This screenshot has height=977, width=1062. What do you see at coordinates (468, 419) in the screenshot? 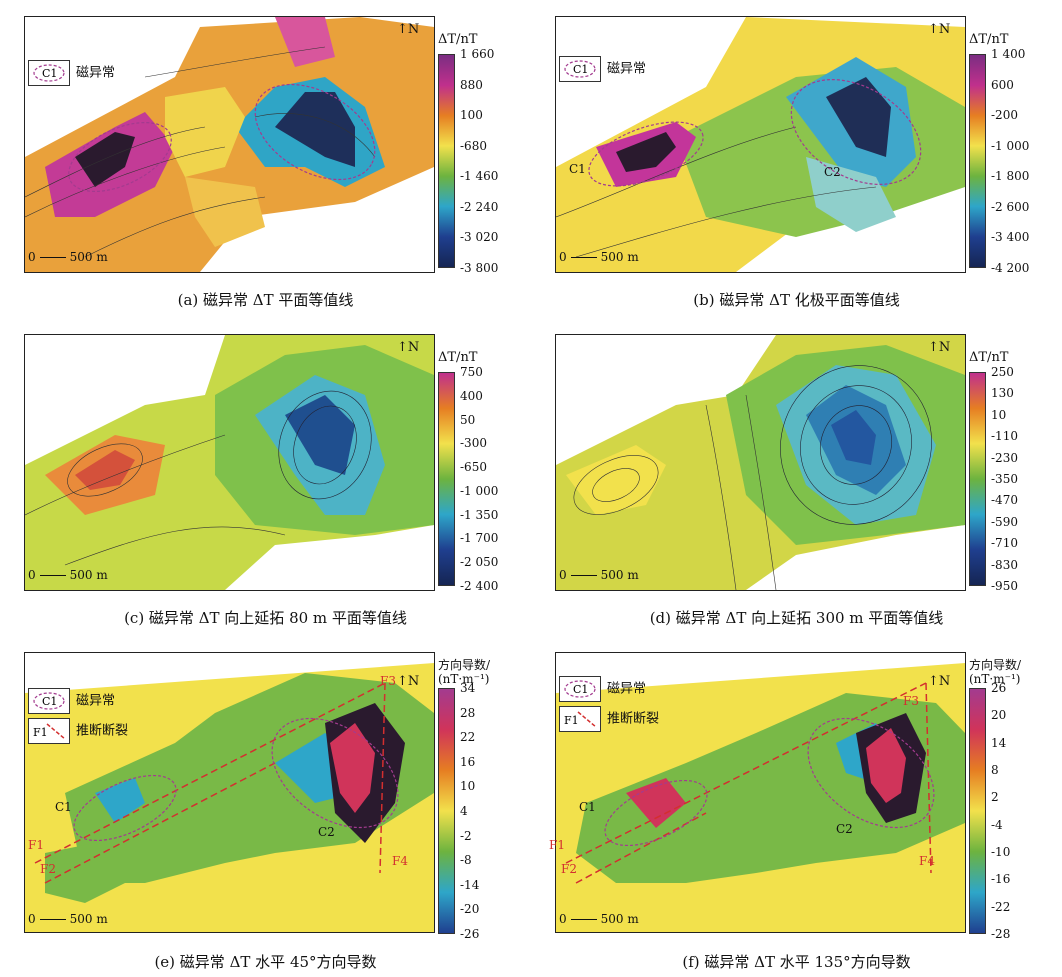
I see `colorbar-tick-label: 50` at bounding box center [468, 419].